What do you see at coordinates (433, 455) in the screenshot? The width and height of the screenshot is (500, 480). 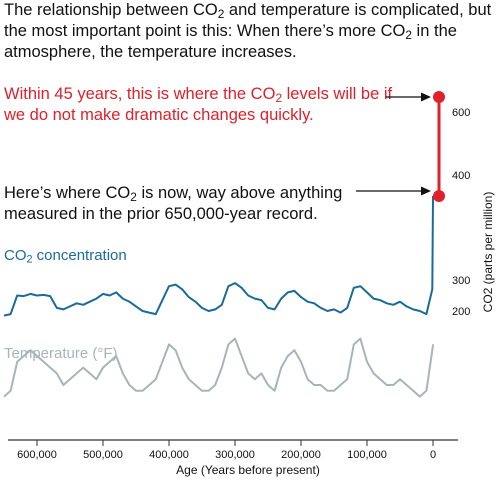 I see `x-tick-label: 0` at bounding box center [433, 455].